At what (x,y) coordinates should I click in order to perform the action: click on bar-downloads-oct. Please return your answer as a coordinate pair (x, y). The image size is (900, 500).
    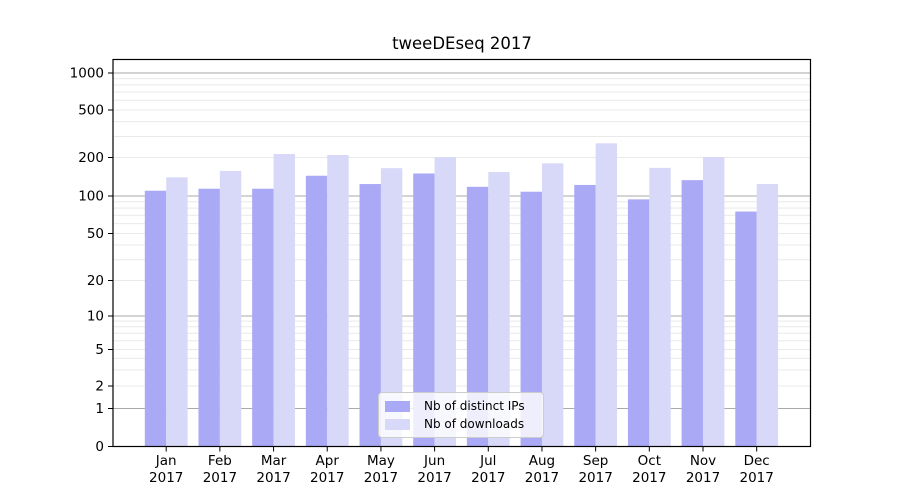
    Looking at the image, I should click on (660, 307).